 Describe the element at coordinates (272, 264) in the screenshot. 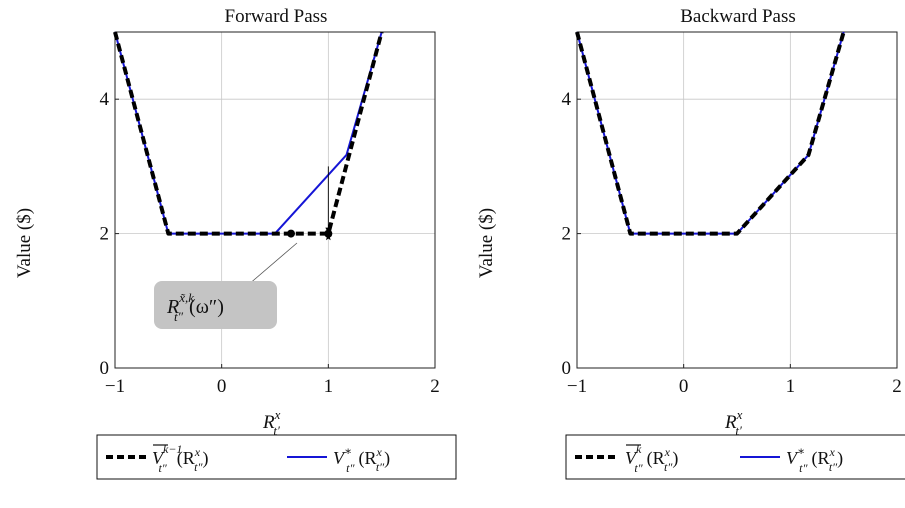

I see `annotation-leader-line` at that location.